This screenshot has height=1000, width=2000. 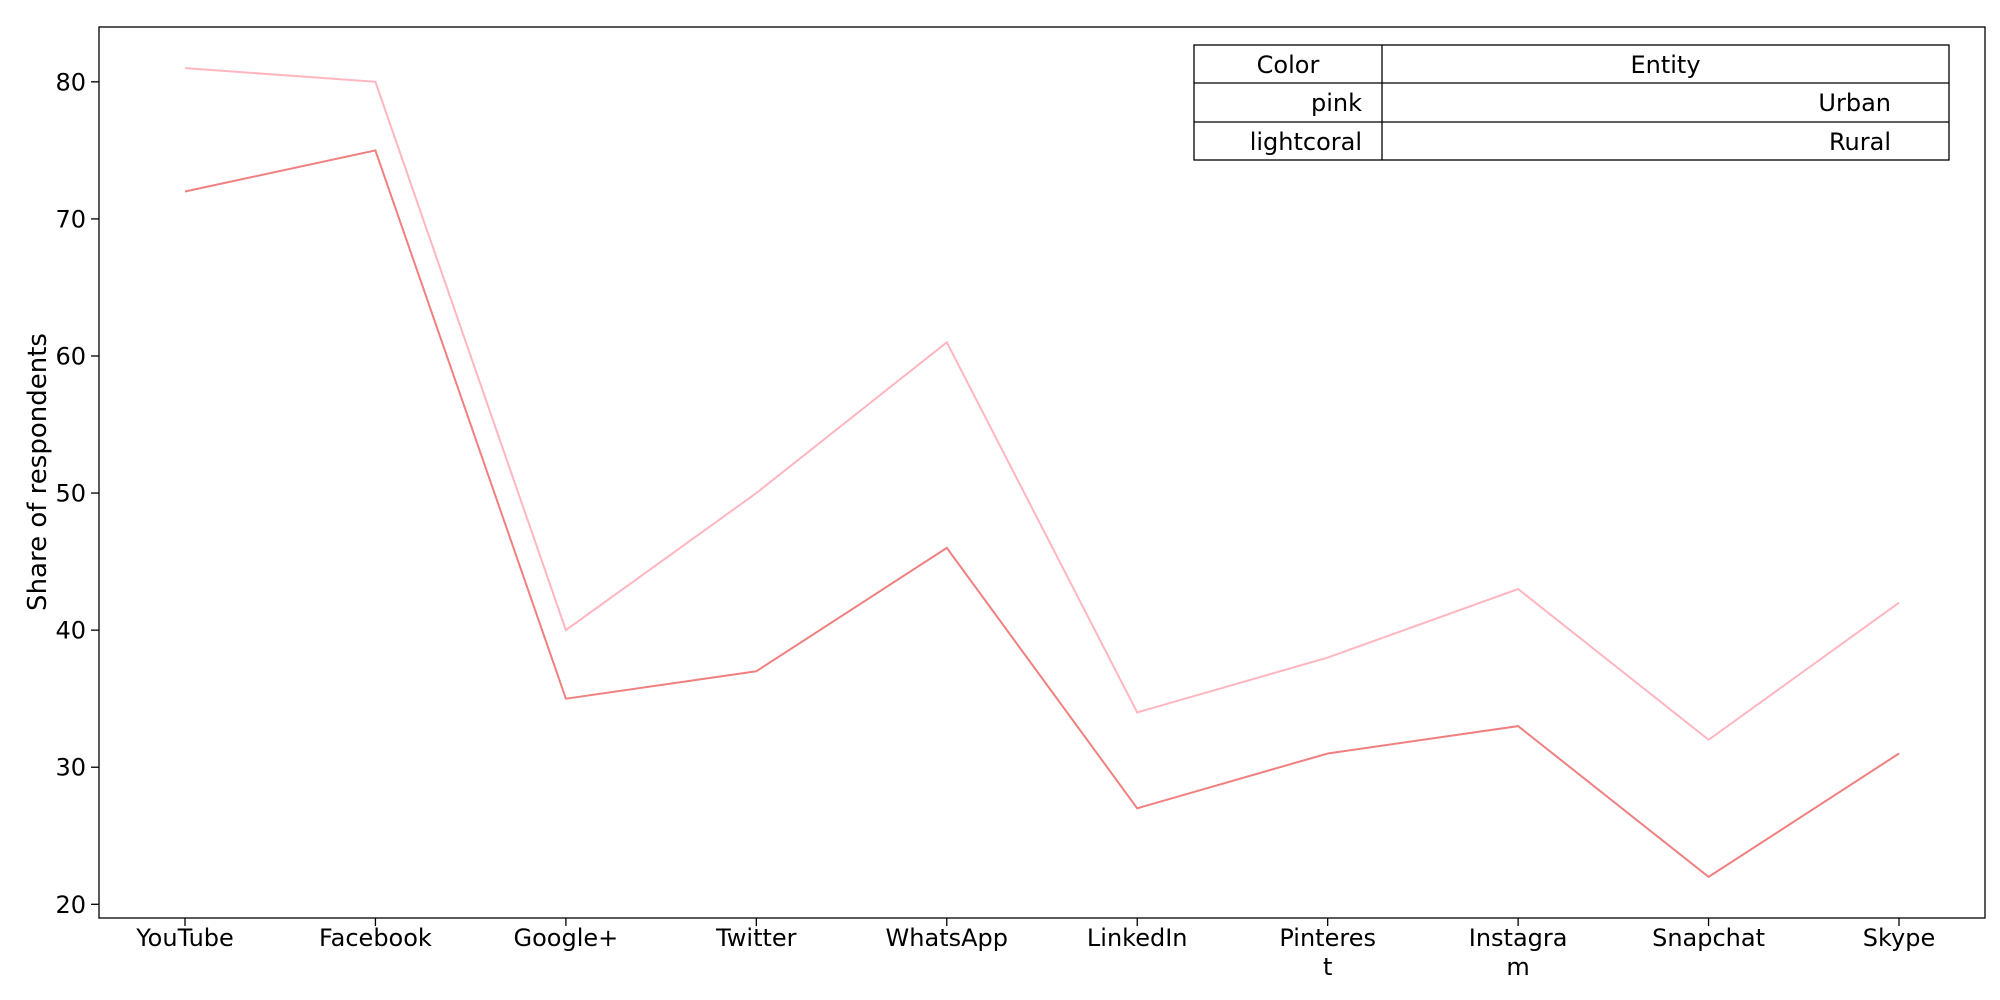 What do you see at coordinates (184, 938) in the screenshot?
I see `x-tick-label: YouTube` at bounding box center [184, 938].